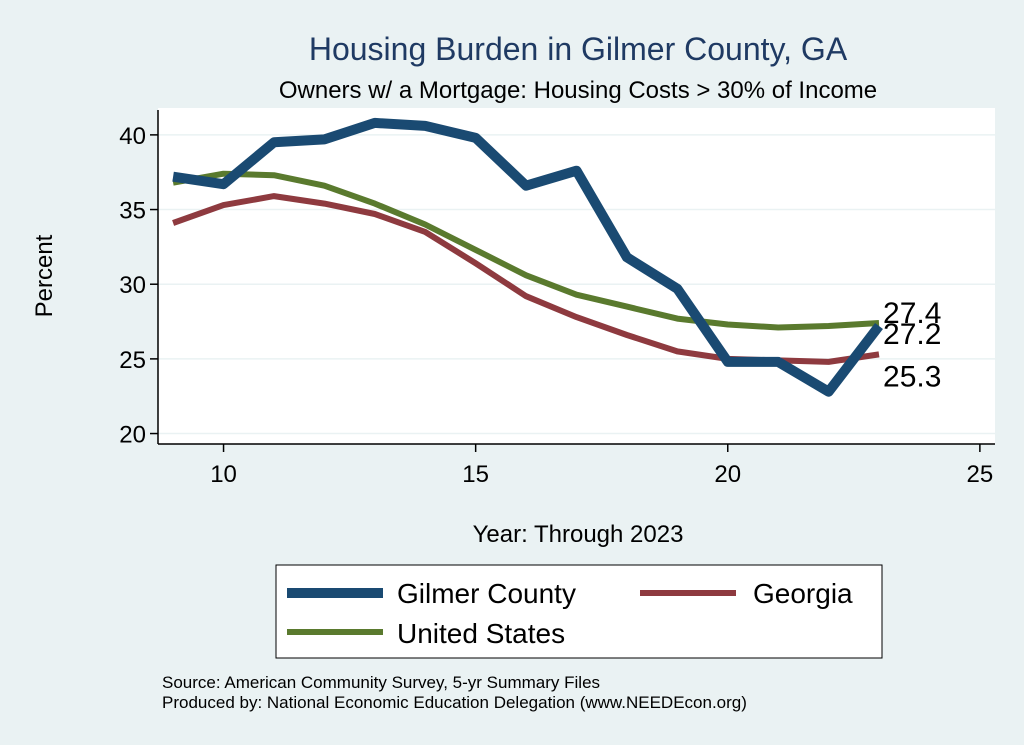 The width and height of the screenshot is (1024, 745). Describe the element at coordinates (803, 593) in the screenshot. I see `legend-label-georgia: Georgia` at that location.